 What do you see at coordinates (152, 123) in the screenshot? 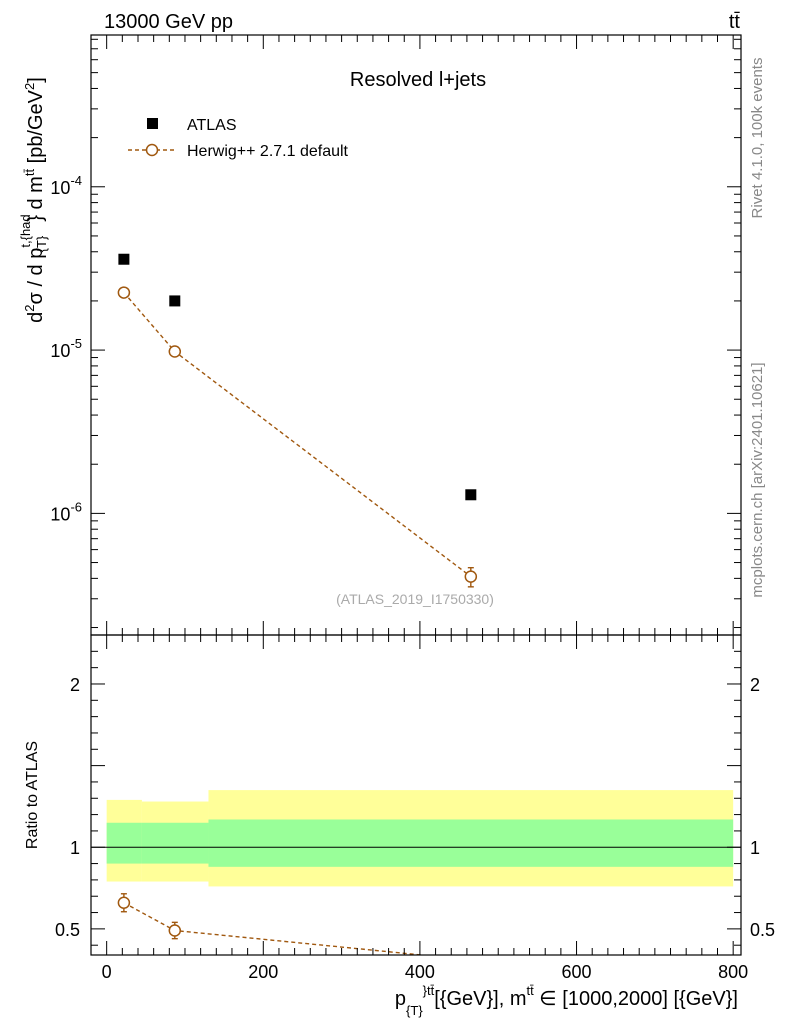
I see `legend-atlas-marker` at bounding box center [152, 123].